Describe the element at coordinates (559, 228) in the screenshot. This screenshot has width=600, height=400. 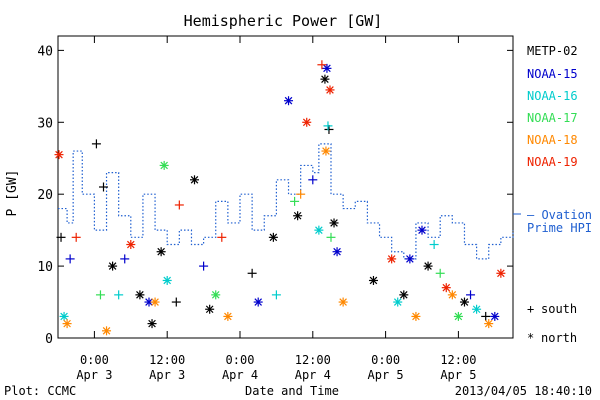
I see `legend-ovation-line2: Prime HPI` at that location.